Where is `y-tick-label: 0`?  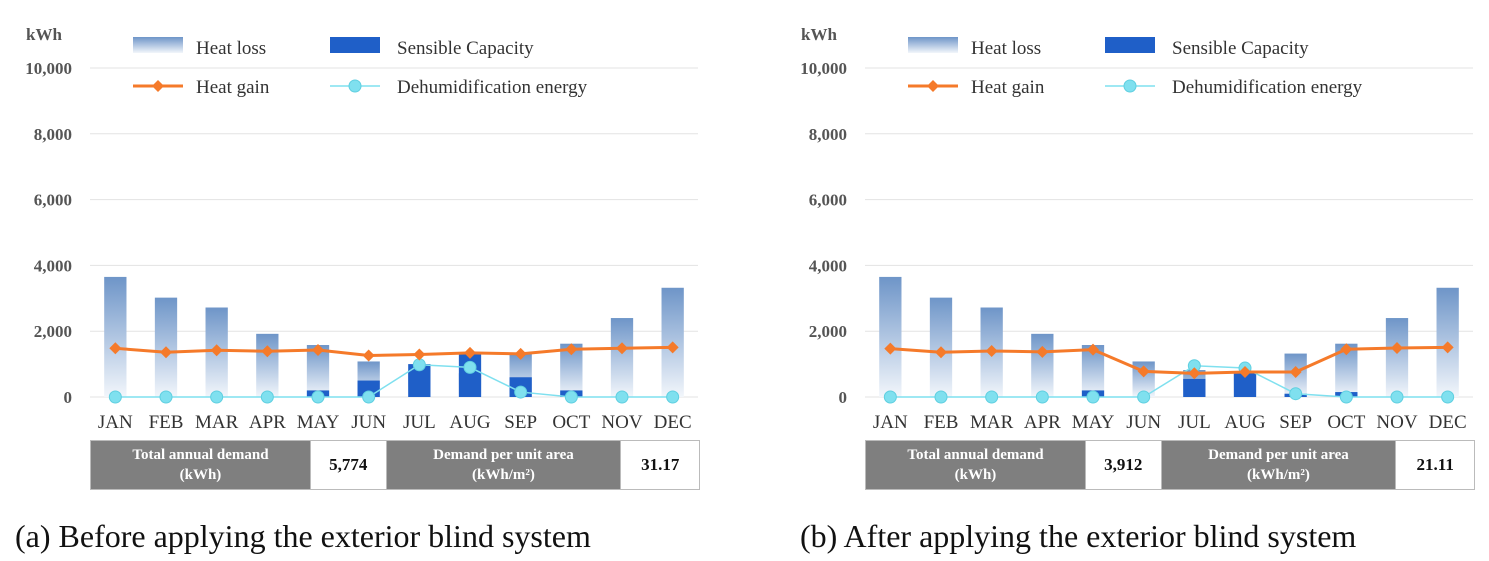 y-tick-label: 0 is located at coordinates (68, 397).